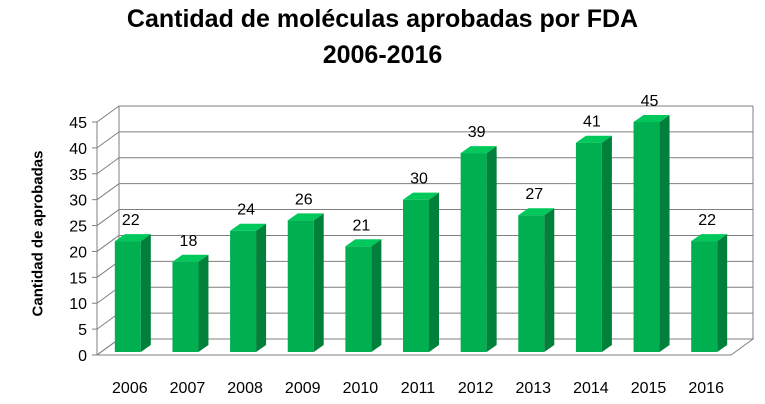 Image resolution: width=765 pixels, height=404 pixels. Describe the element at coordinates (534, 194) in the screenshot. I see `data-label-2013: 27` at that location.